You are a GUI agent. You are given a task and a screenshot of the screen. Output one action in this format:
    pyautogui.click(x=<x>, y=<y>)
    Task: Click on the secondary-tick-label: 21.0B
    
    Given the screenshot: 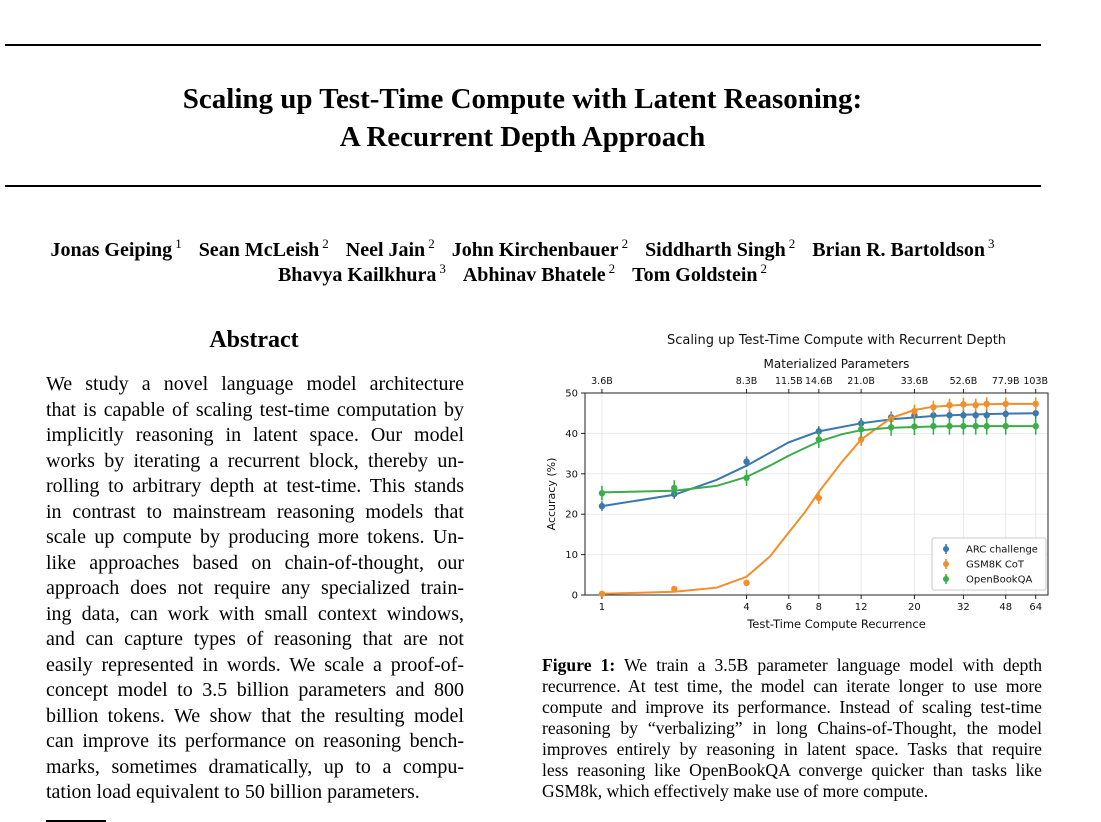 What is the action you would take?
    pyautogui.click(x=861, y=381)
    